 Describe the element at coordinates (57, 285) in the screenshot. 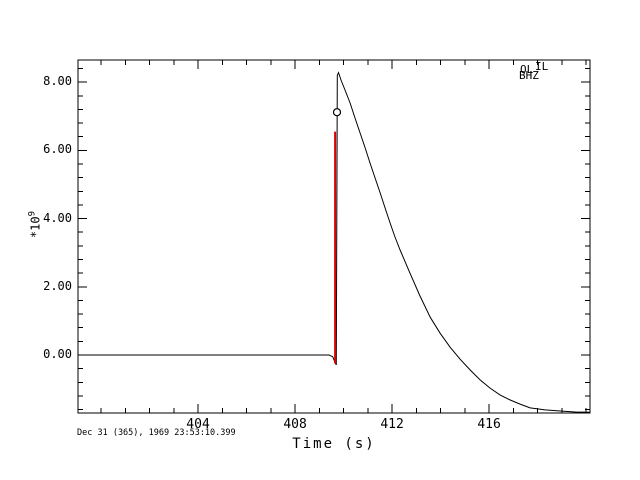

I see `y-tick-label: 2.00` at that location.